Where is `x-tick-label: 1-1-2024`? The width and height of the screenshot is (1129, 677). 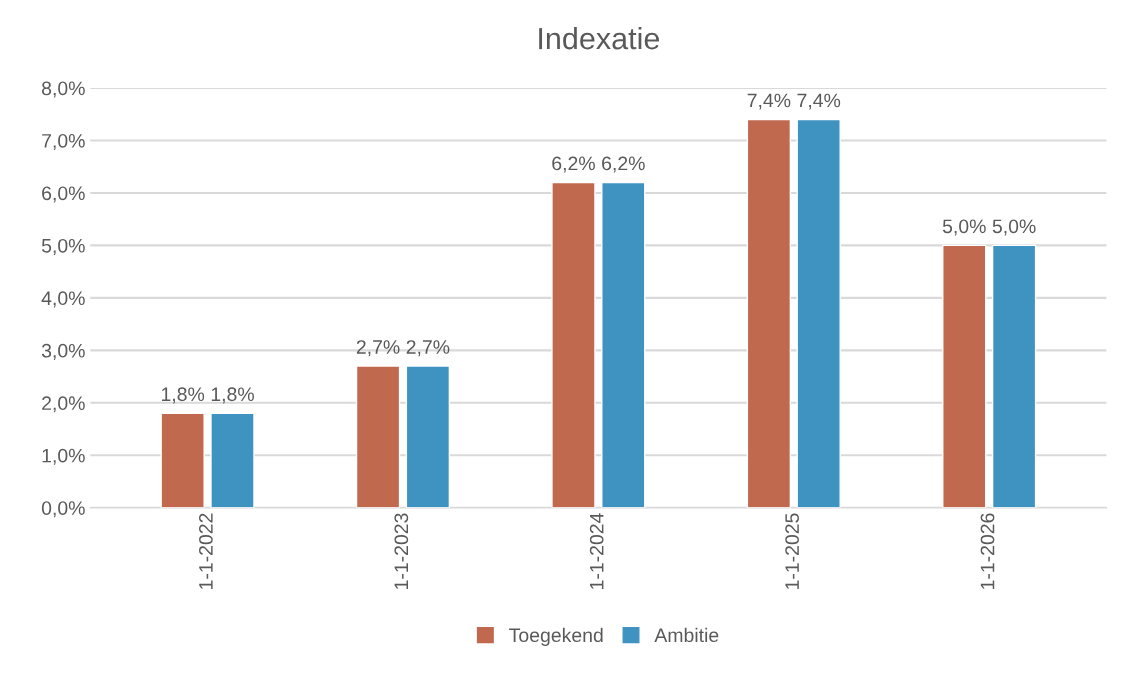
x-tick-label: 1-1-2024 is located at coordinates (596, 551).